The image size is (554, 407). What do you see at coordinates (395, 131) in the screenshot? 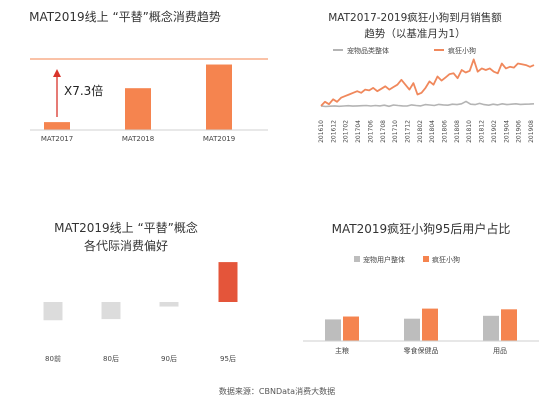
I see `x-tick-label: 201710` at bounding box center [395, 131].